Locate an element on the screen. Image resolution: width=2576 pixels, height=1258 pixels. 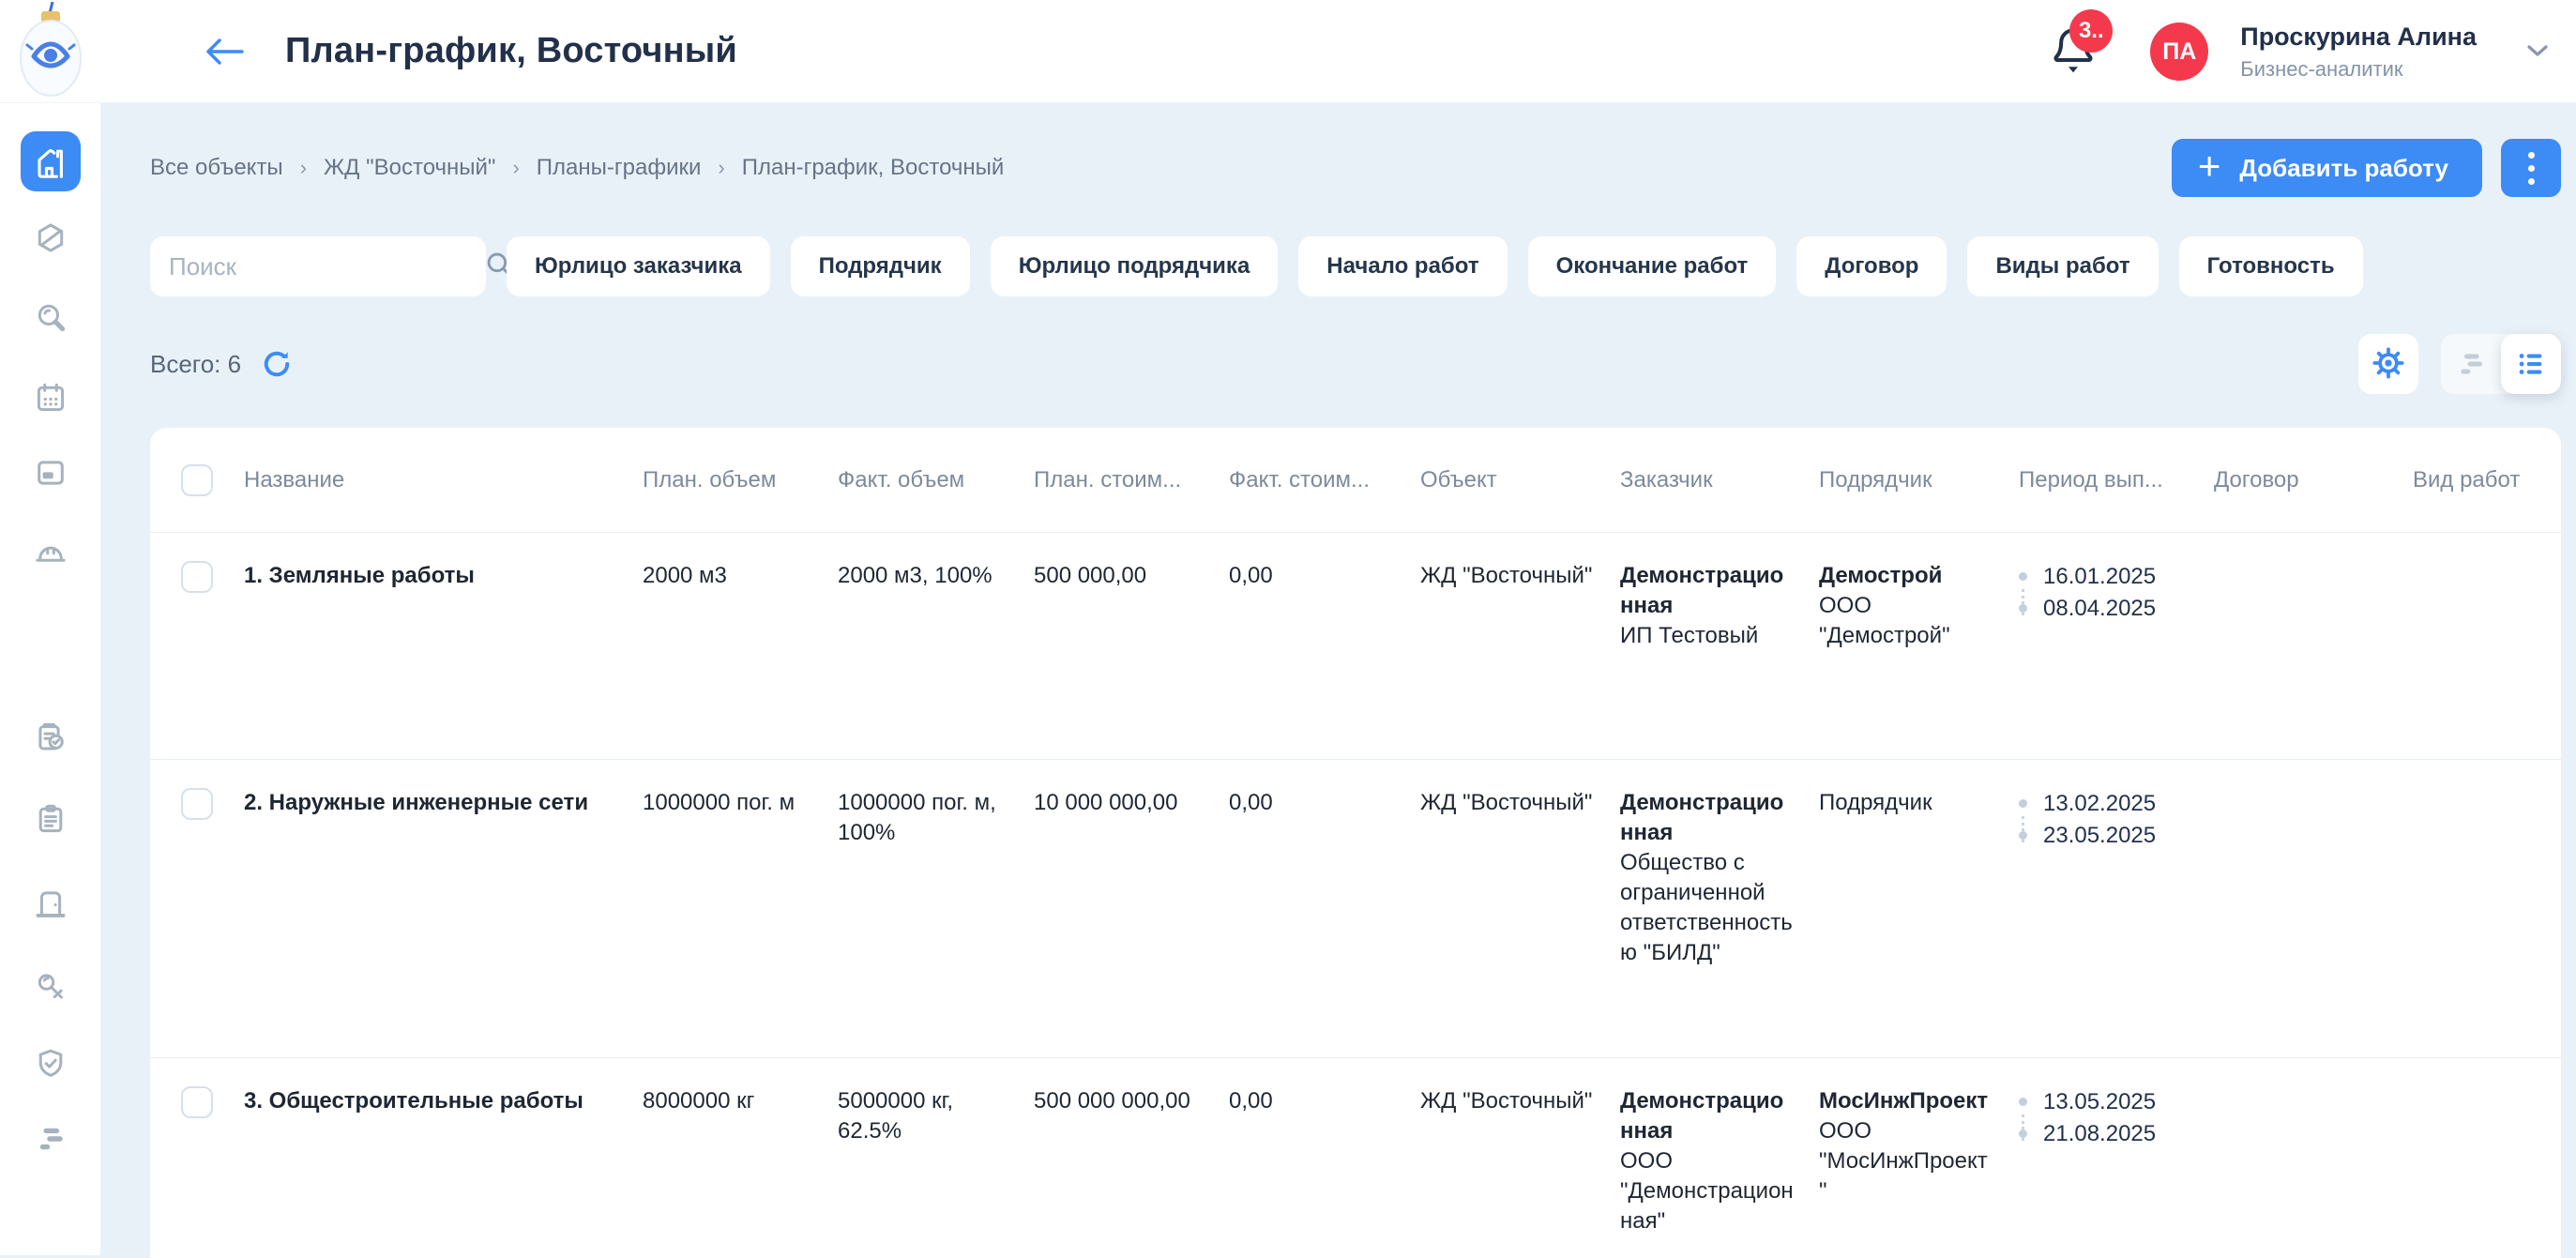
app-logo-icon is located at coordinates (50, 54).